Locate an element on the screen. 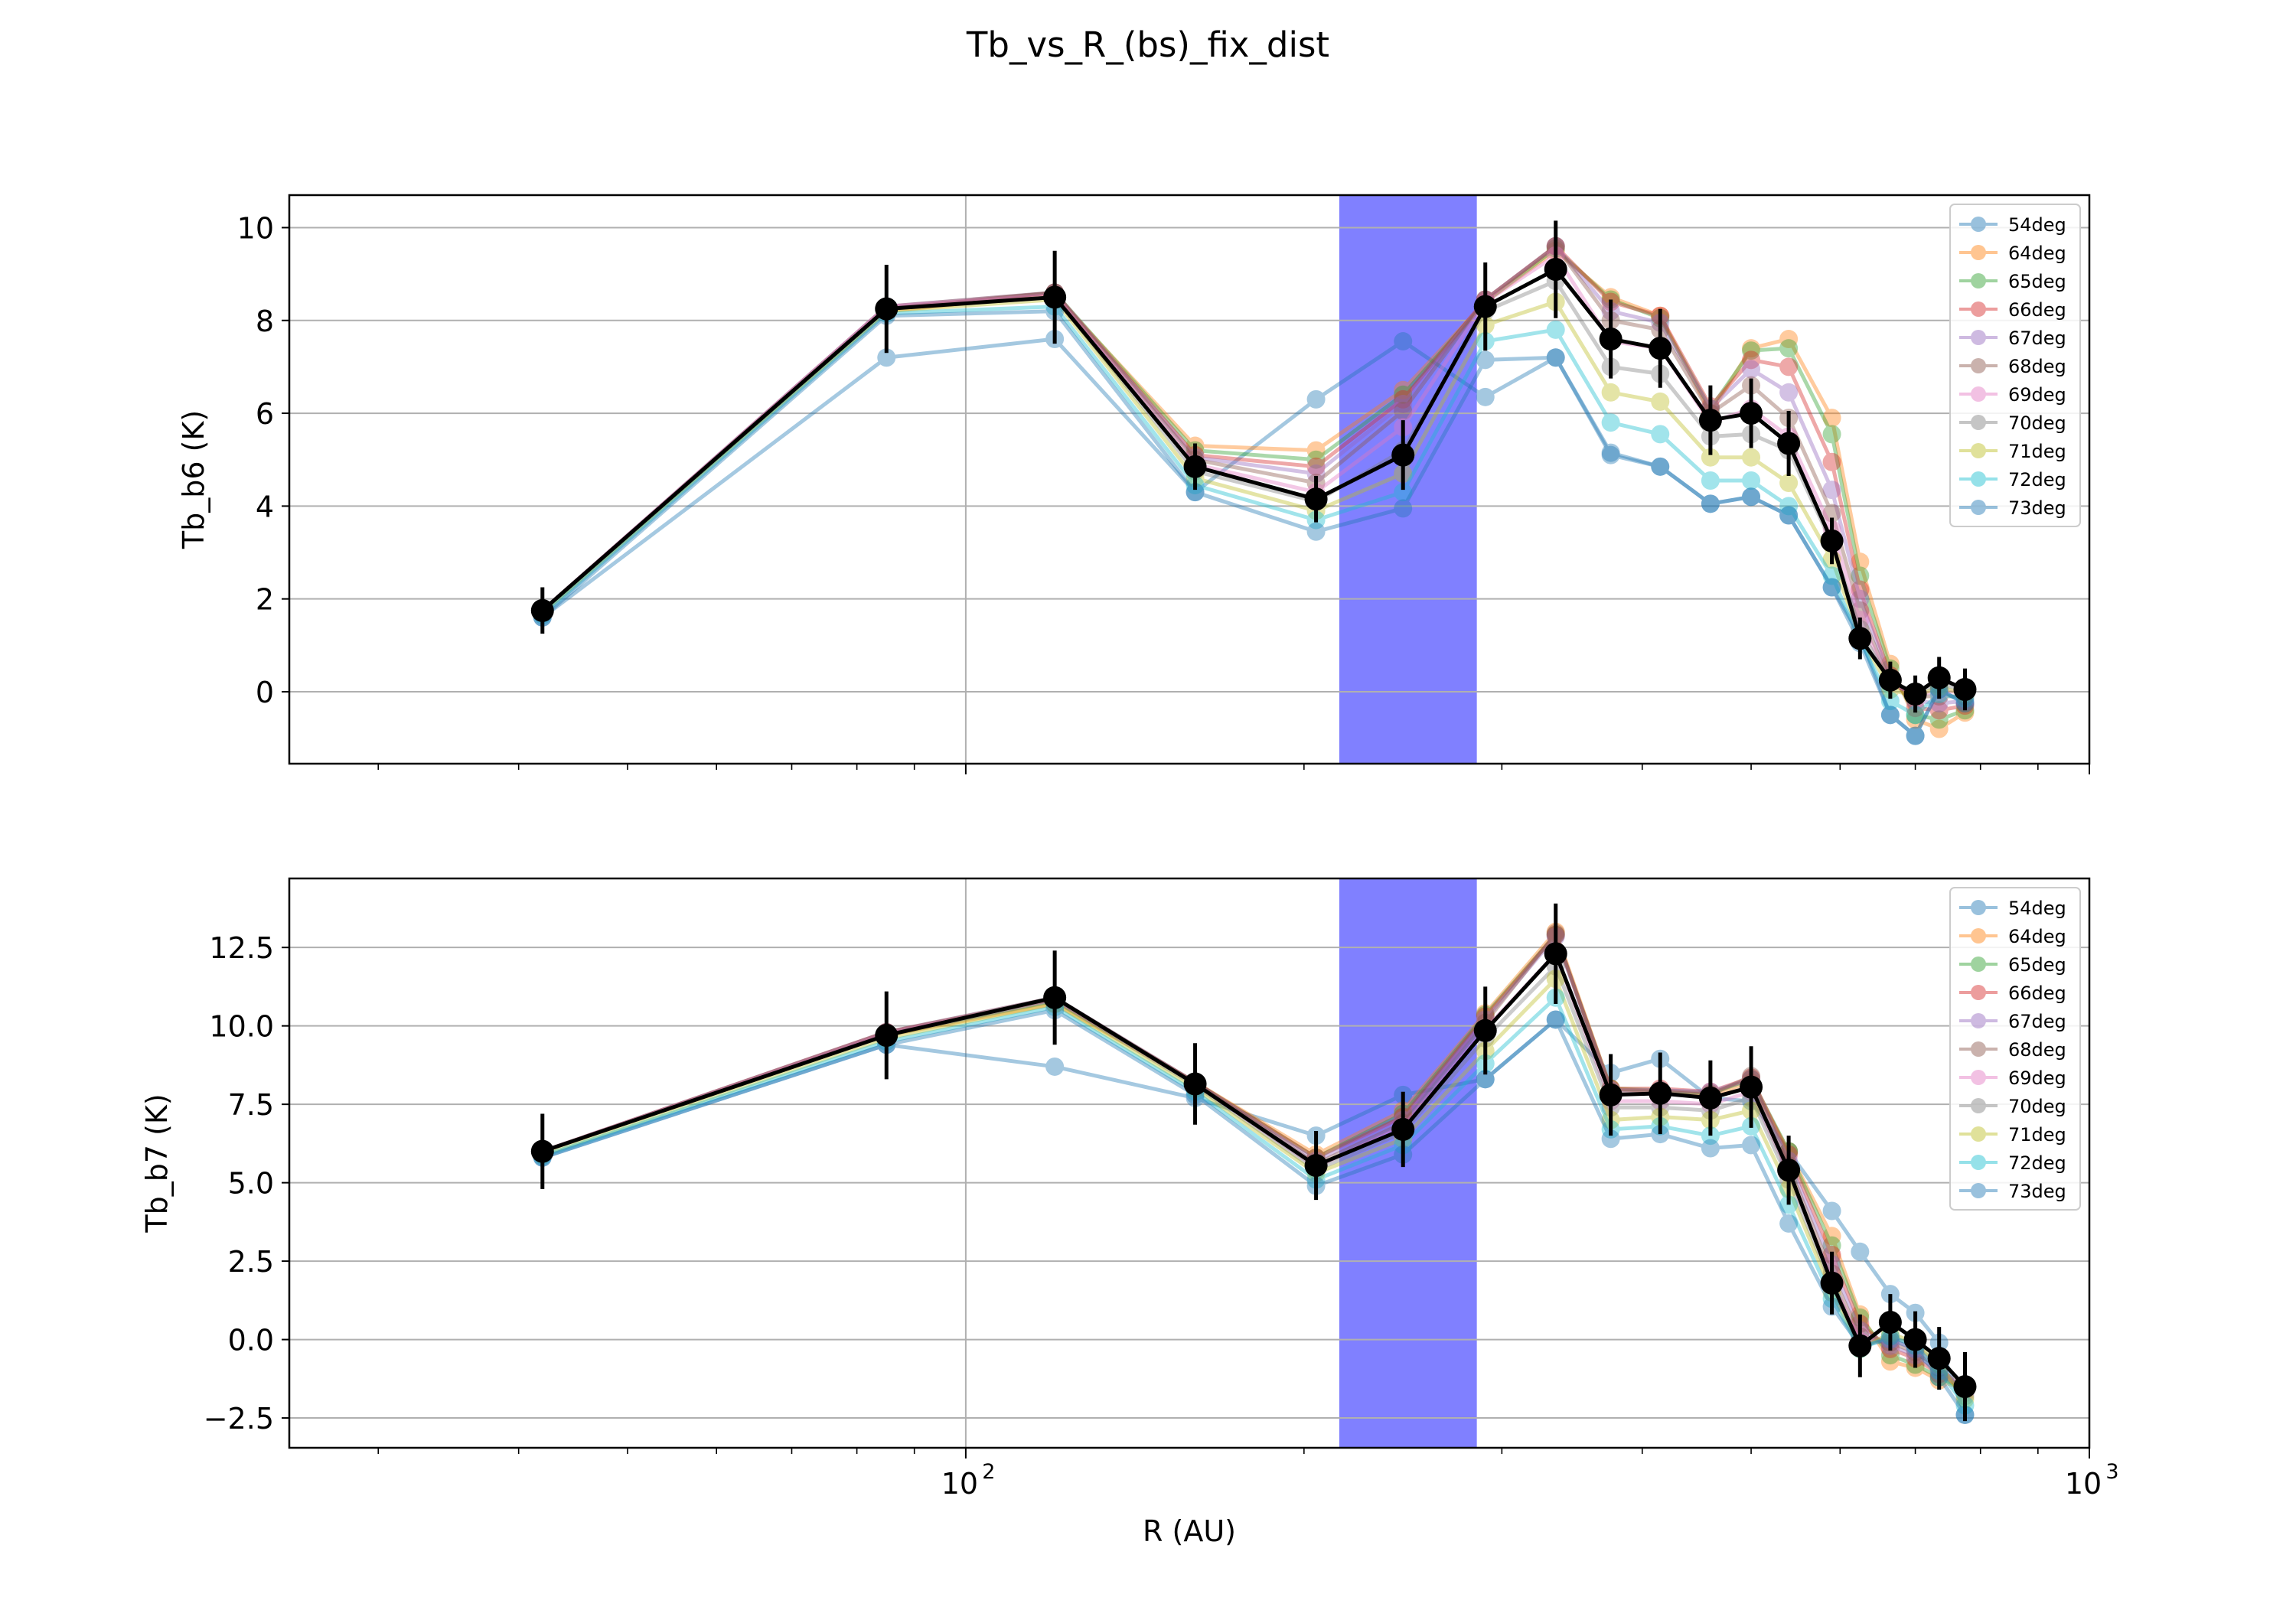 The width and height of the screenshot is (2296, 1610). y-axis-label: Tb_b6 (K) is located at coordinates (193, 480).